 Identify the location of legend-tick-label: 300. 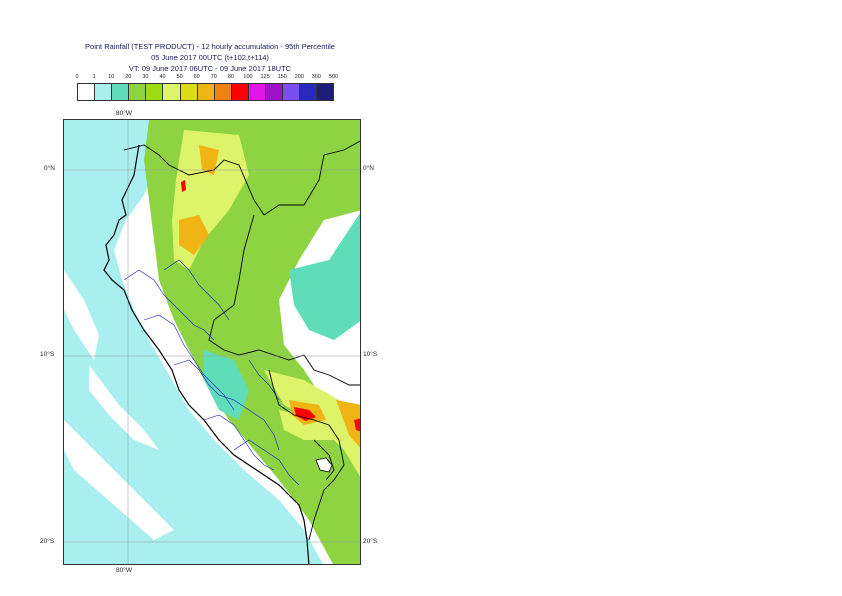
(316, 77).